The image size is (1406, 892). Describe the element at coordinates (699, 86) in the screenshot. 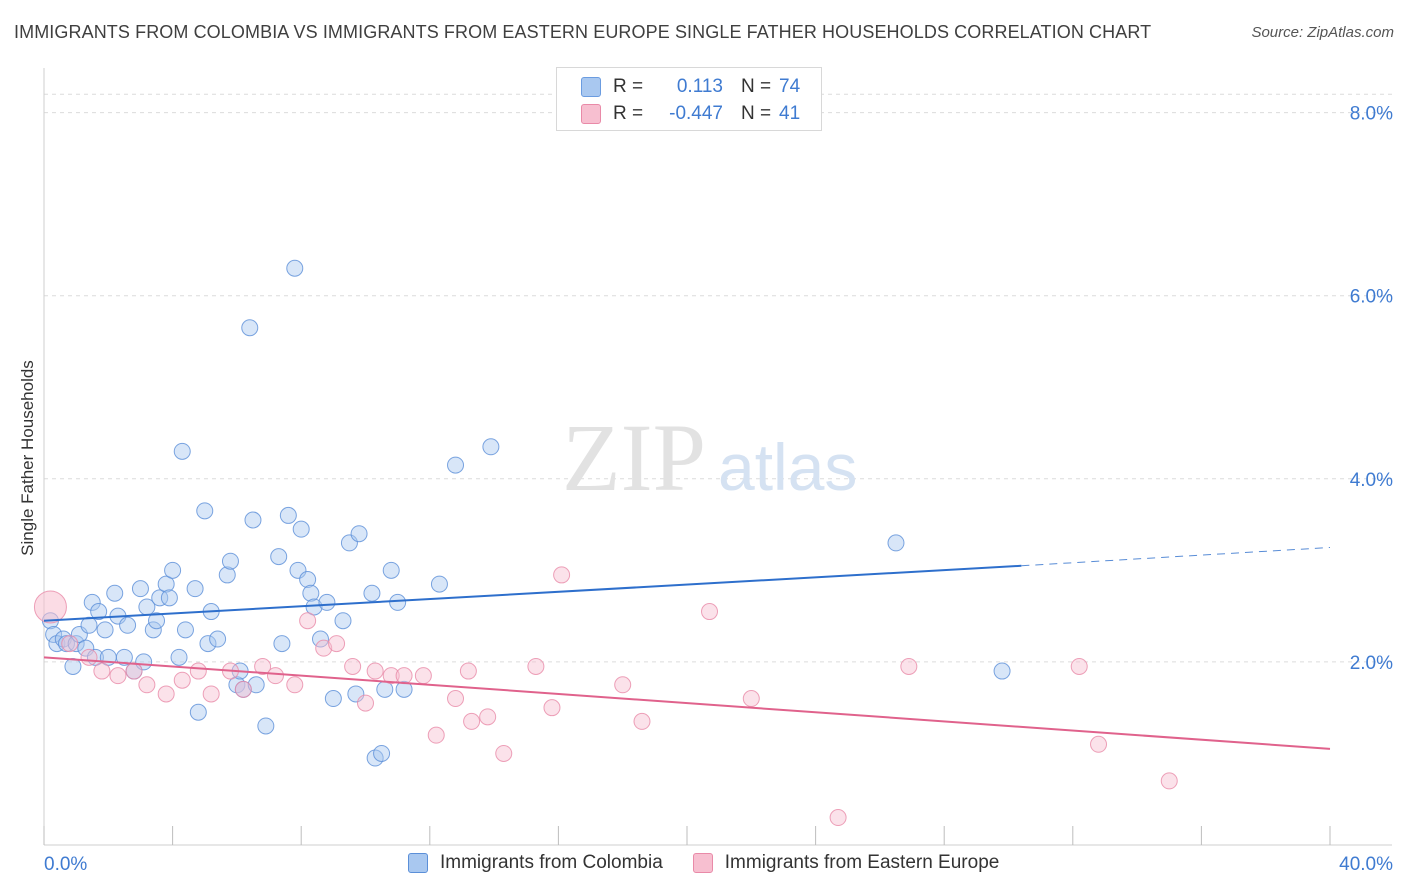

I see `legend-r-value: 0.113` at that location.